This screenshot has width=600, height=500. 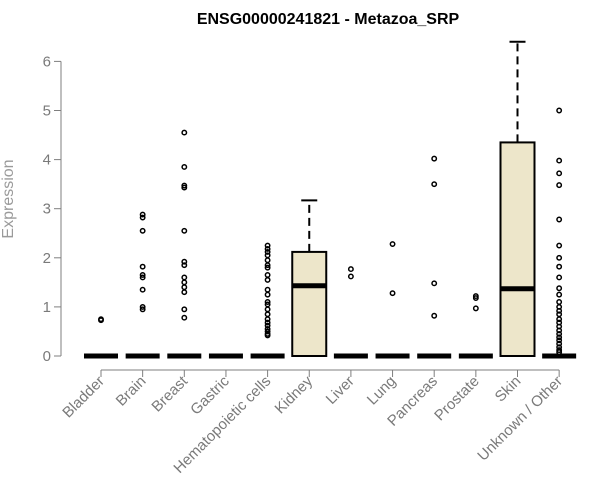 I want to click on y-tick-label: 3, so click(x=47, y=209).